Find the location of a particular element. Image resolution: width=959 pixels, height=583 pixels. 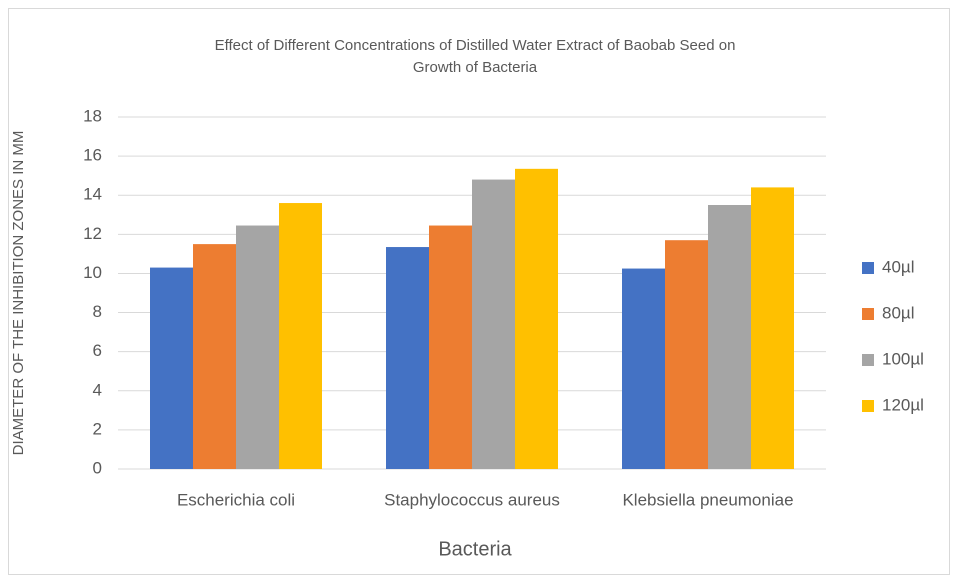

y-tick-label: 12 is located at coordinates (92, 233).